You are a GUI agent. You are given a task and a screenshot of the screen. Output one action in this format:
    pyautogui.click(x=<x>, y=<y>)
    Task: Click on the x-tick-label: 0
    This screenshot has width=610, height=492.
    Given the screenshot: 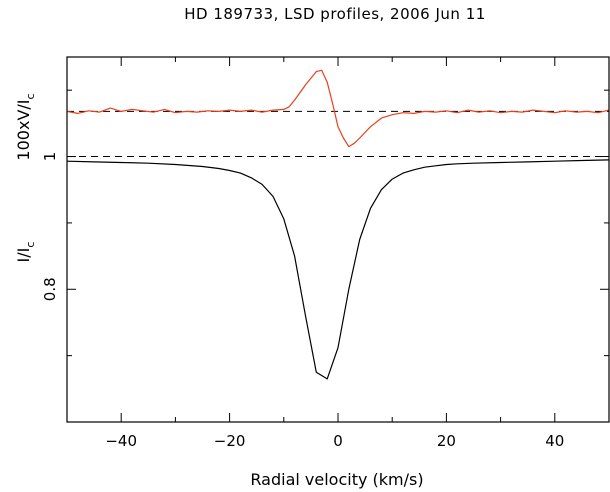 What is the action you would take?
    pyautogui.click(x=338, y=441)
    